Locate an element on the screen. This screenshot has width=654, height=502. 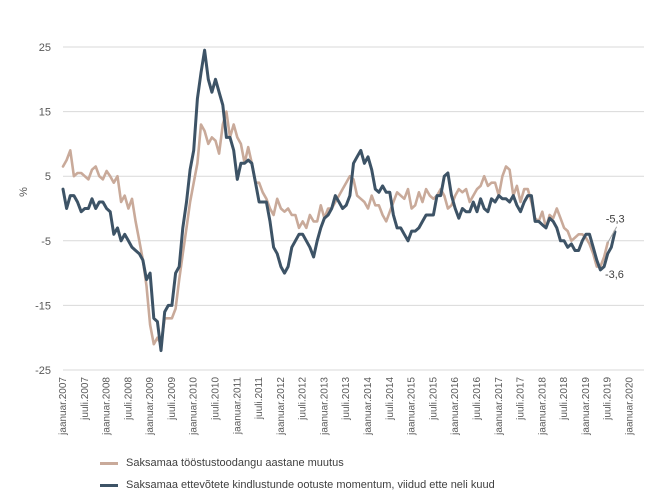
y-tick-label: -5 is located at coordinates (46, 242).